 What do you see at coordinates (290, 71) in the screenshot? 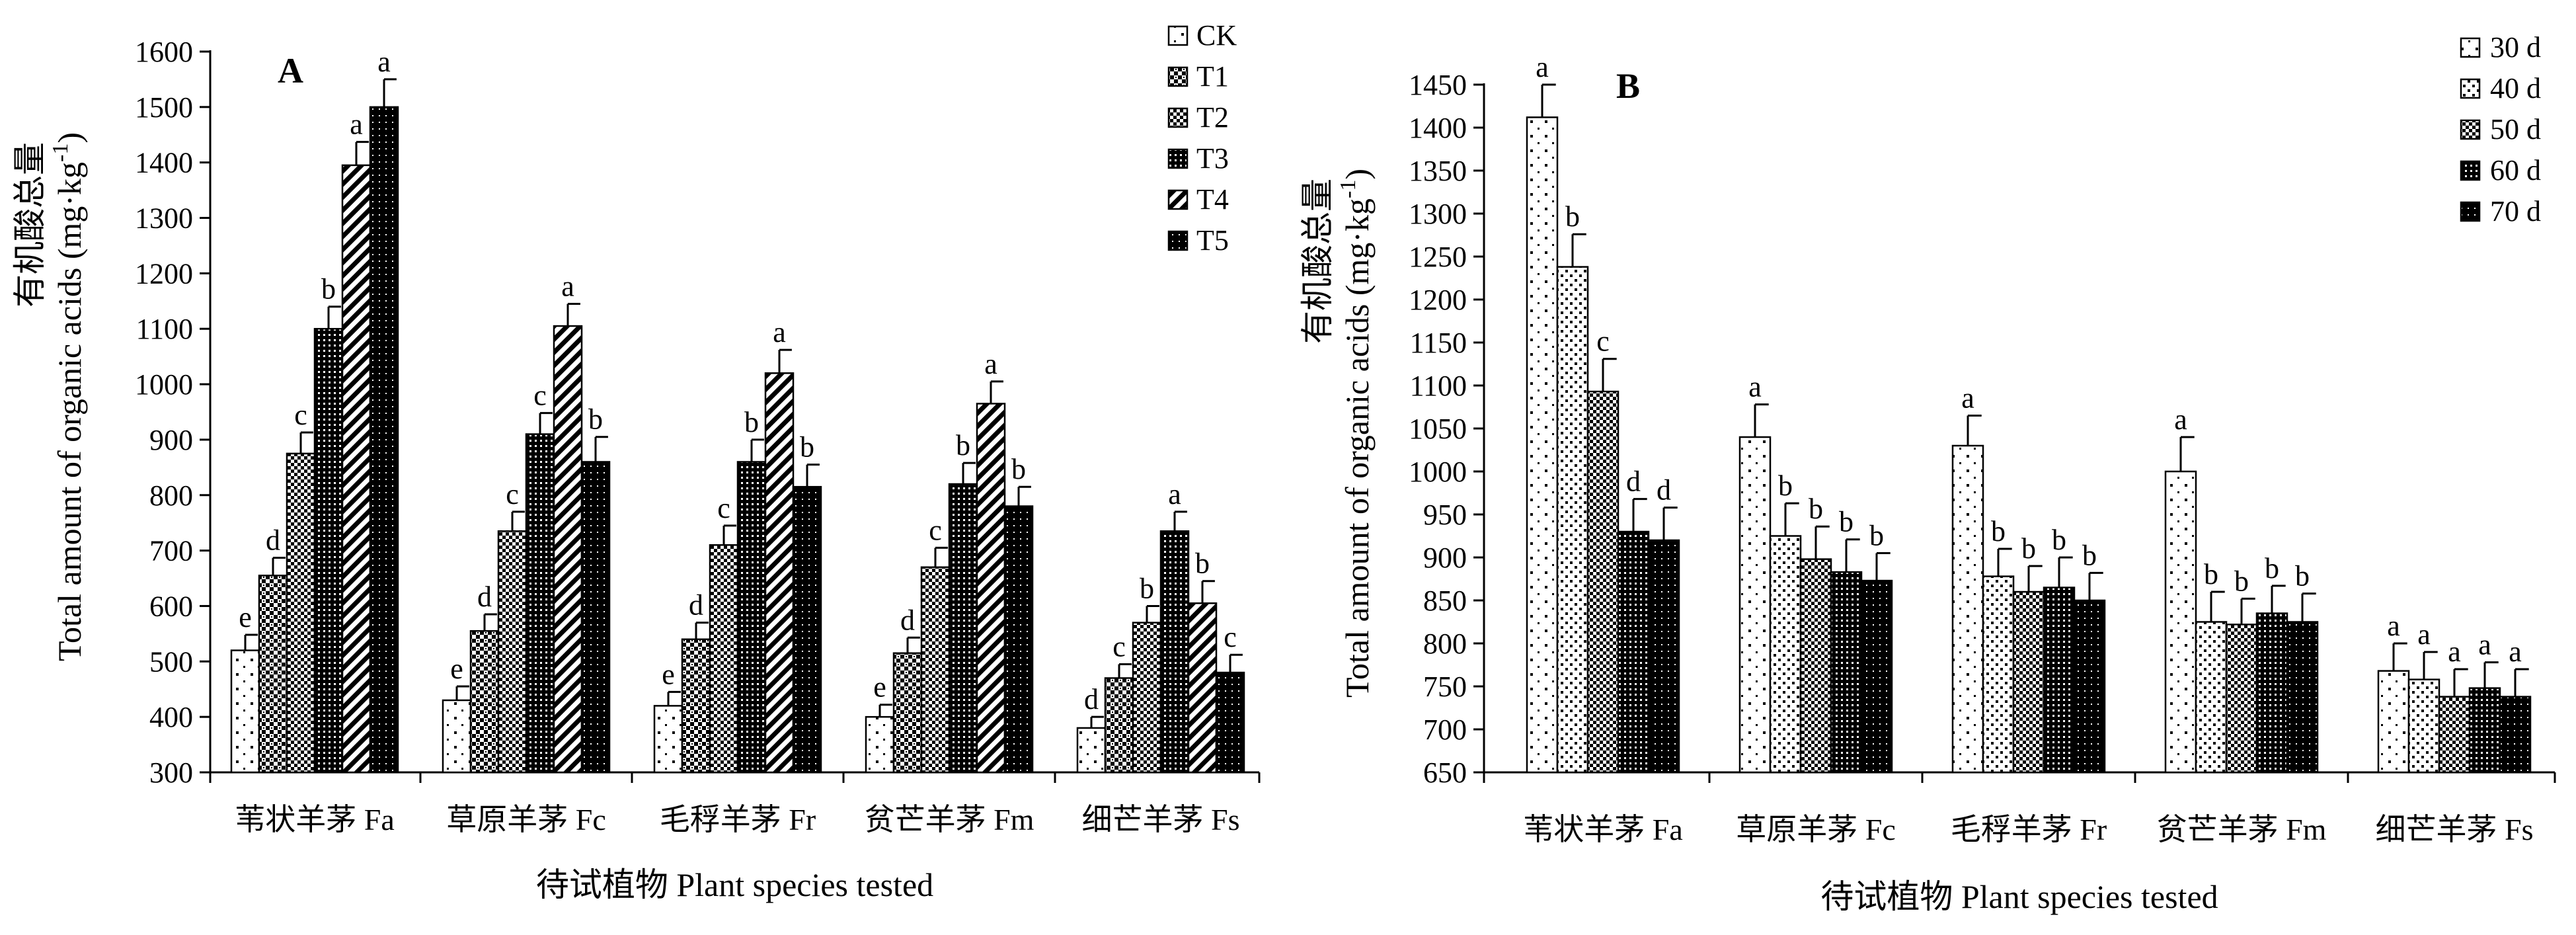
I see `panel-label: A` at bounding box center [290, 71].